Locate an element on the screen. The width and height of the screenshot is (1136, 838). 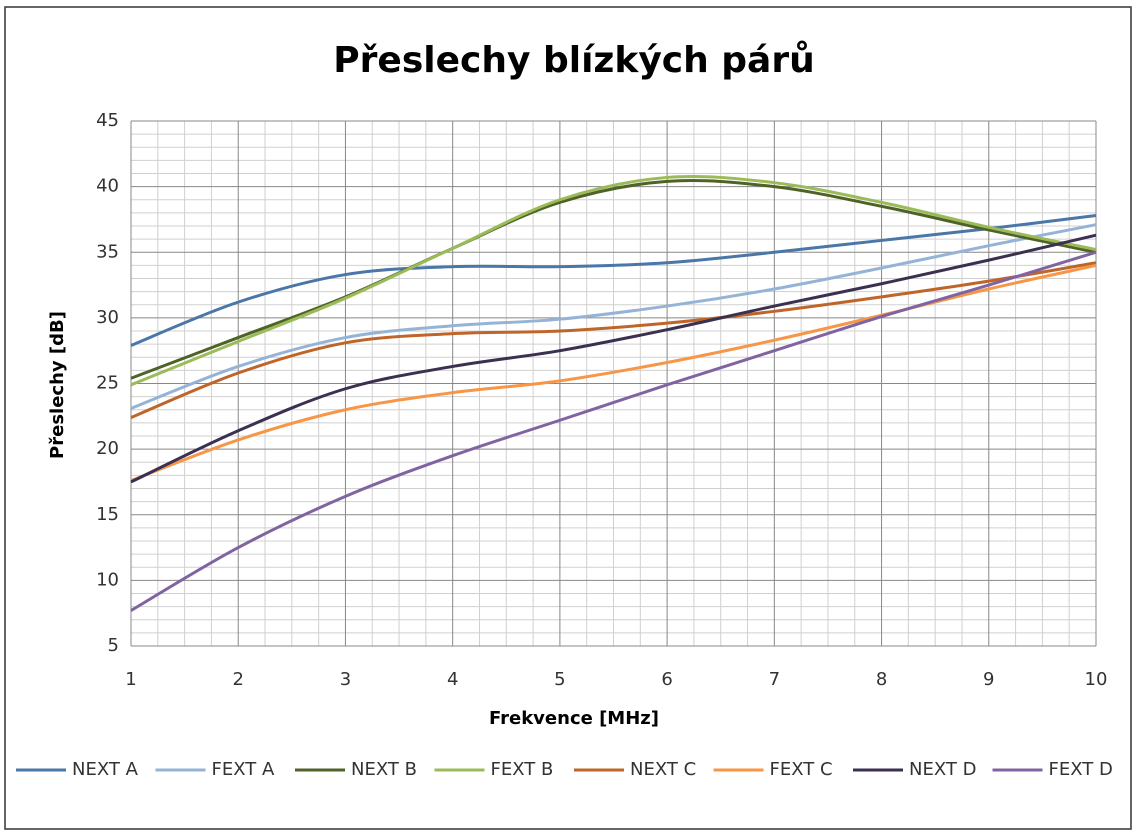
legend-label: FEXT C is located at coordinates (801, 769).